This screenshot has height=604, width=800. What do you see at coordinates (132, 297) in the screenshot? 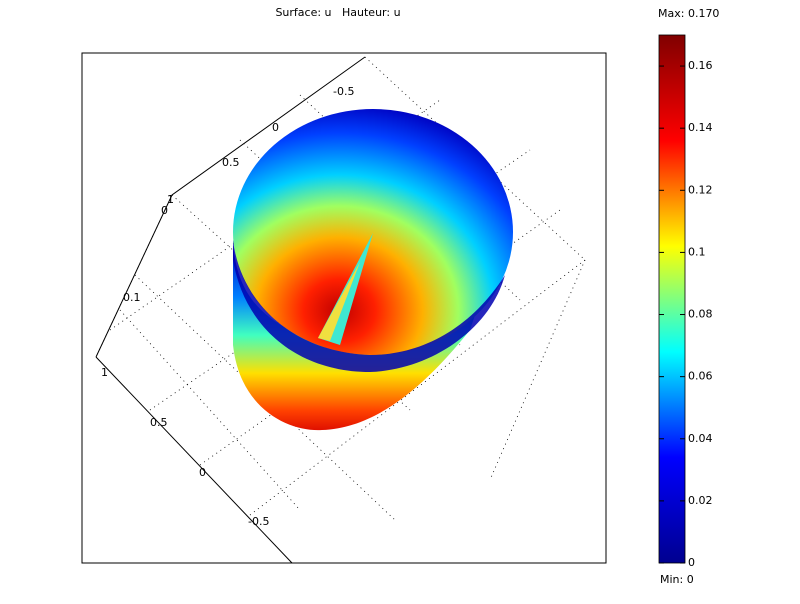
I see `axis-tick-label: 0.1` at bounding box center [132, 297].